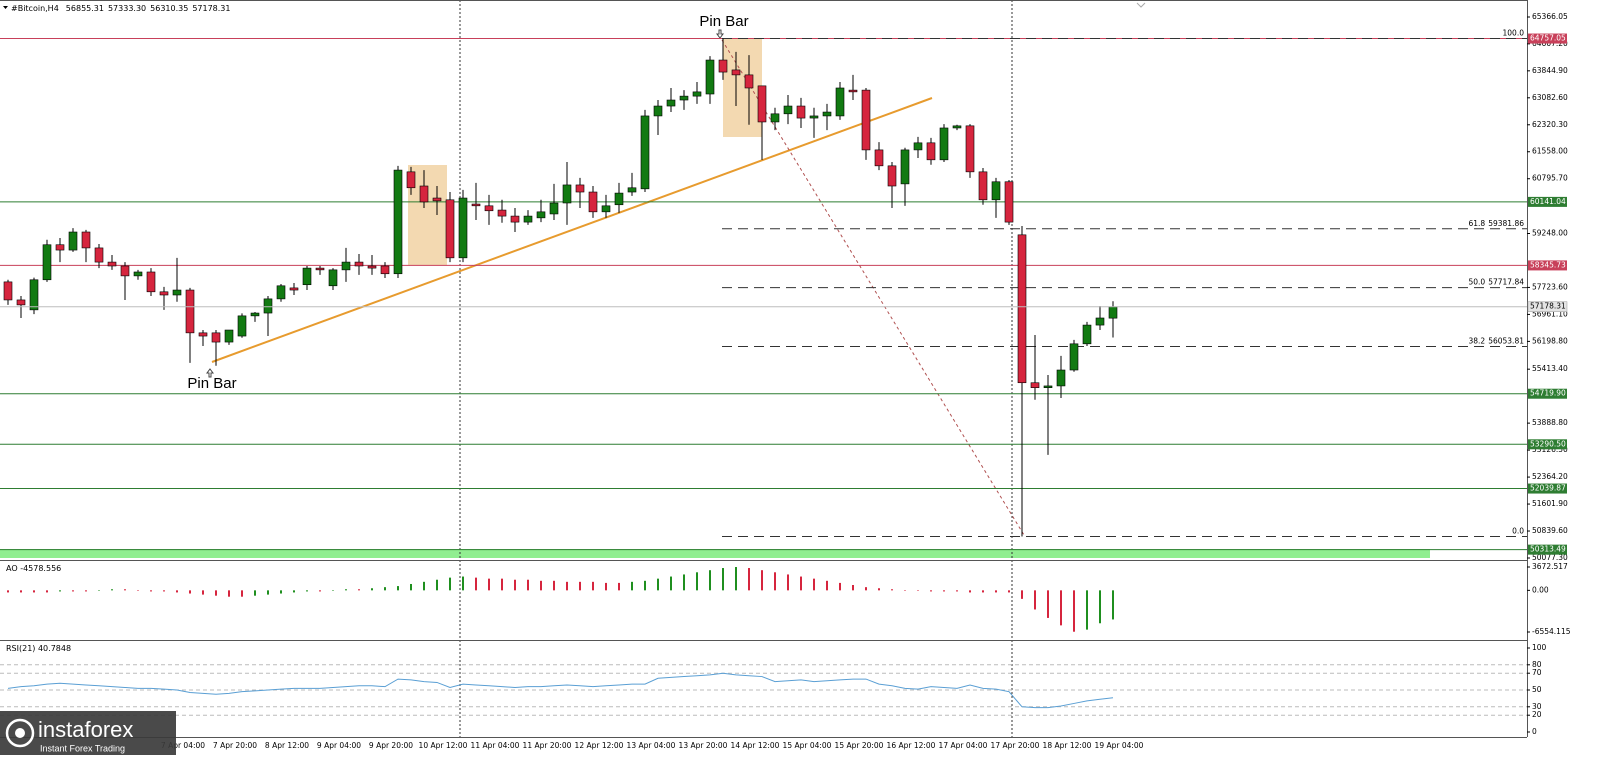 The image size is (1599, 770). What do you see at coordinates (1537, 706) in the screenshot?
I see `y-tick-label: 30` at bounding box center [1537, 706].